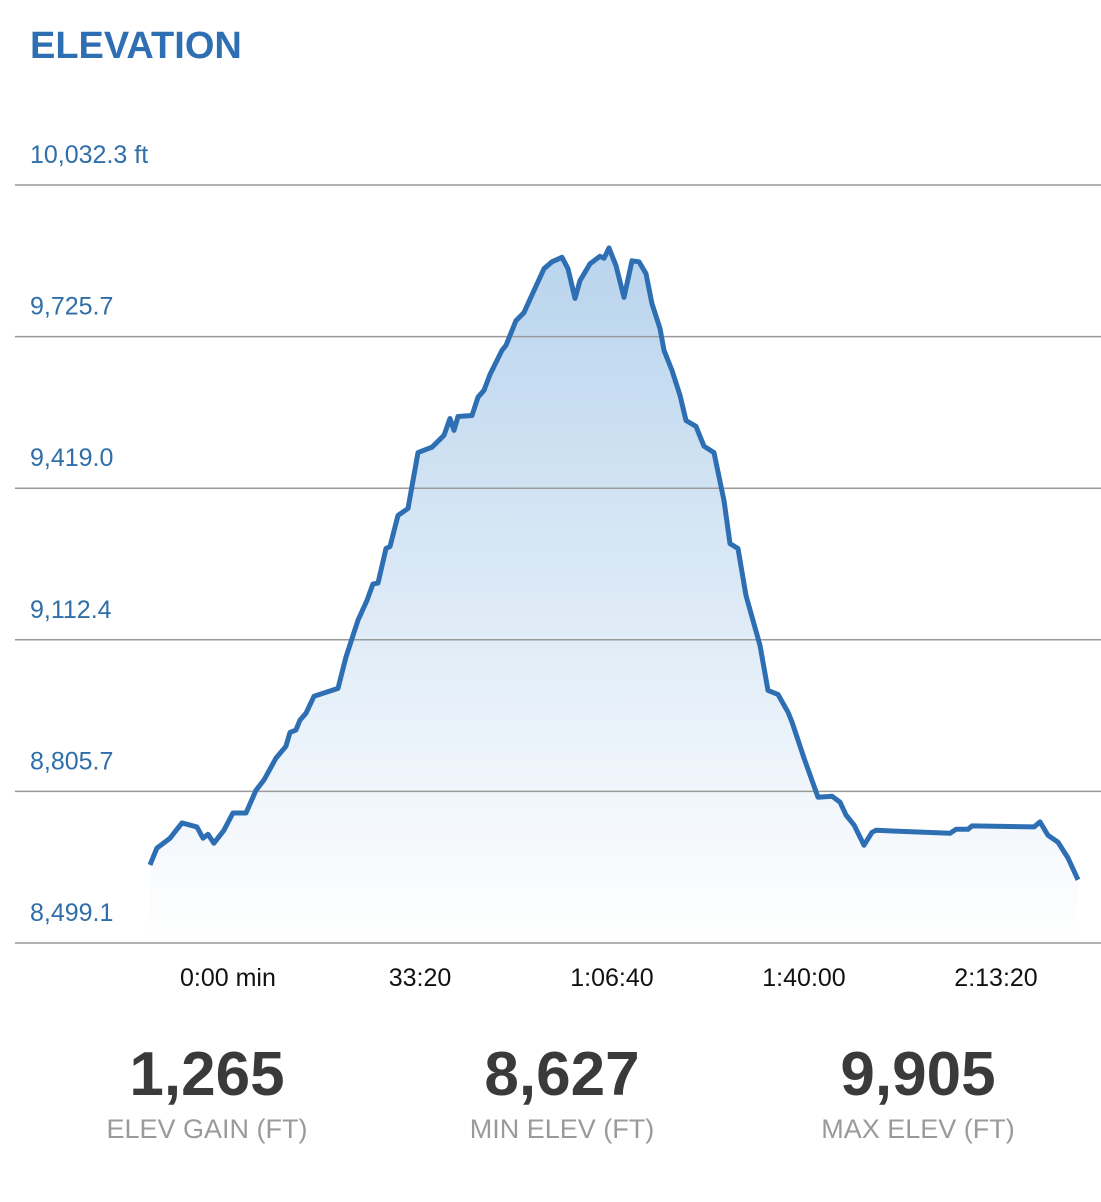  I want to click on y-tick-label: 8,805.7, so click(71, 761).